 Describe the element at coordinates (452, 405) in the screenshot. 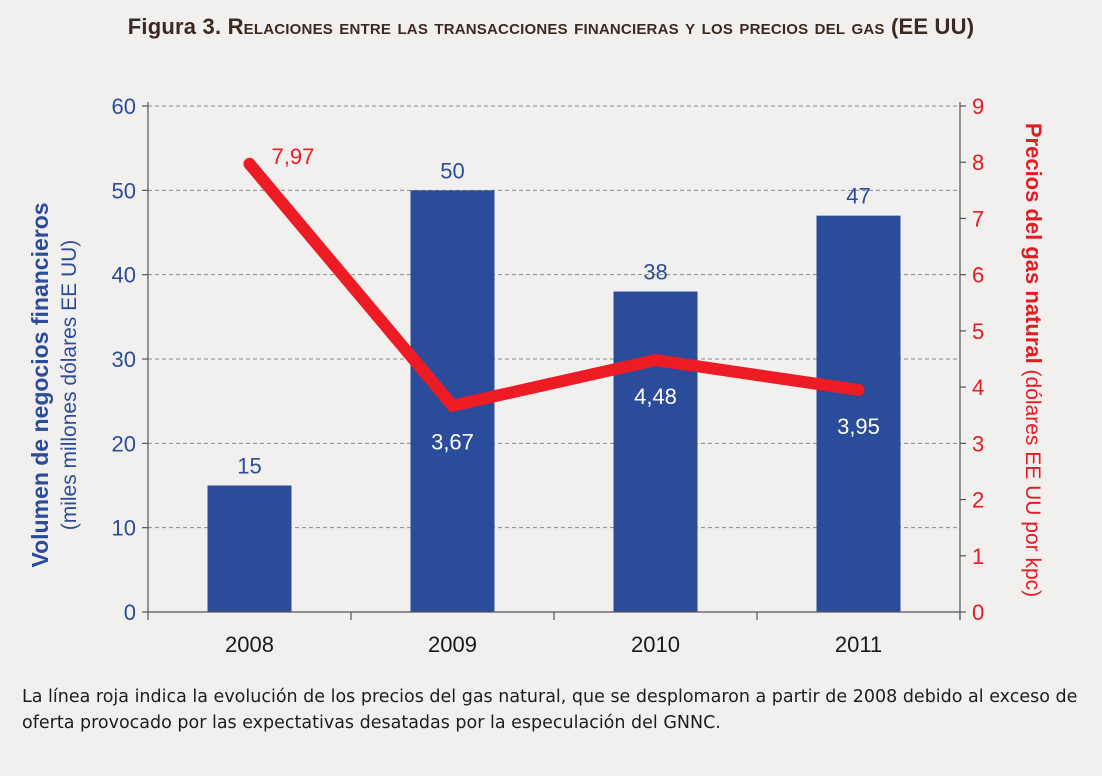

I see `gas-price-point-2009` at that location.